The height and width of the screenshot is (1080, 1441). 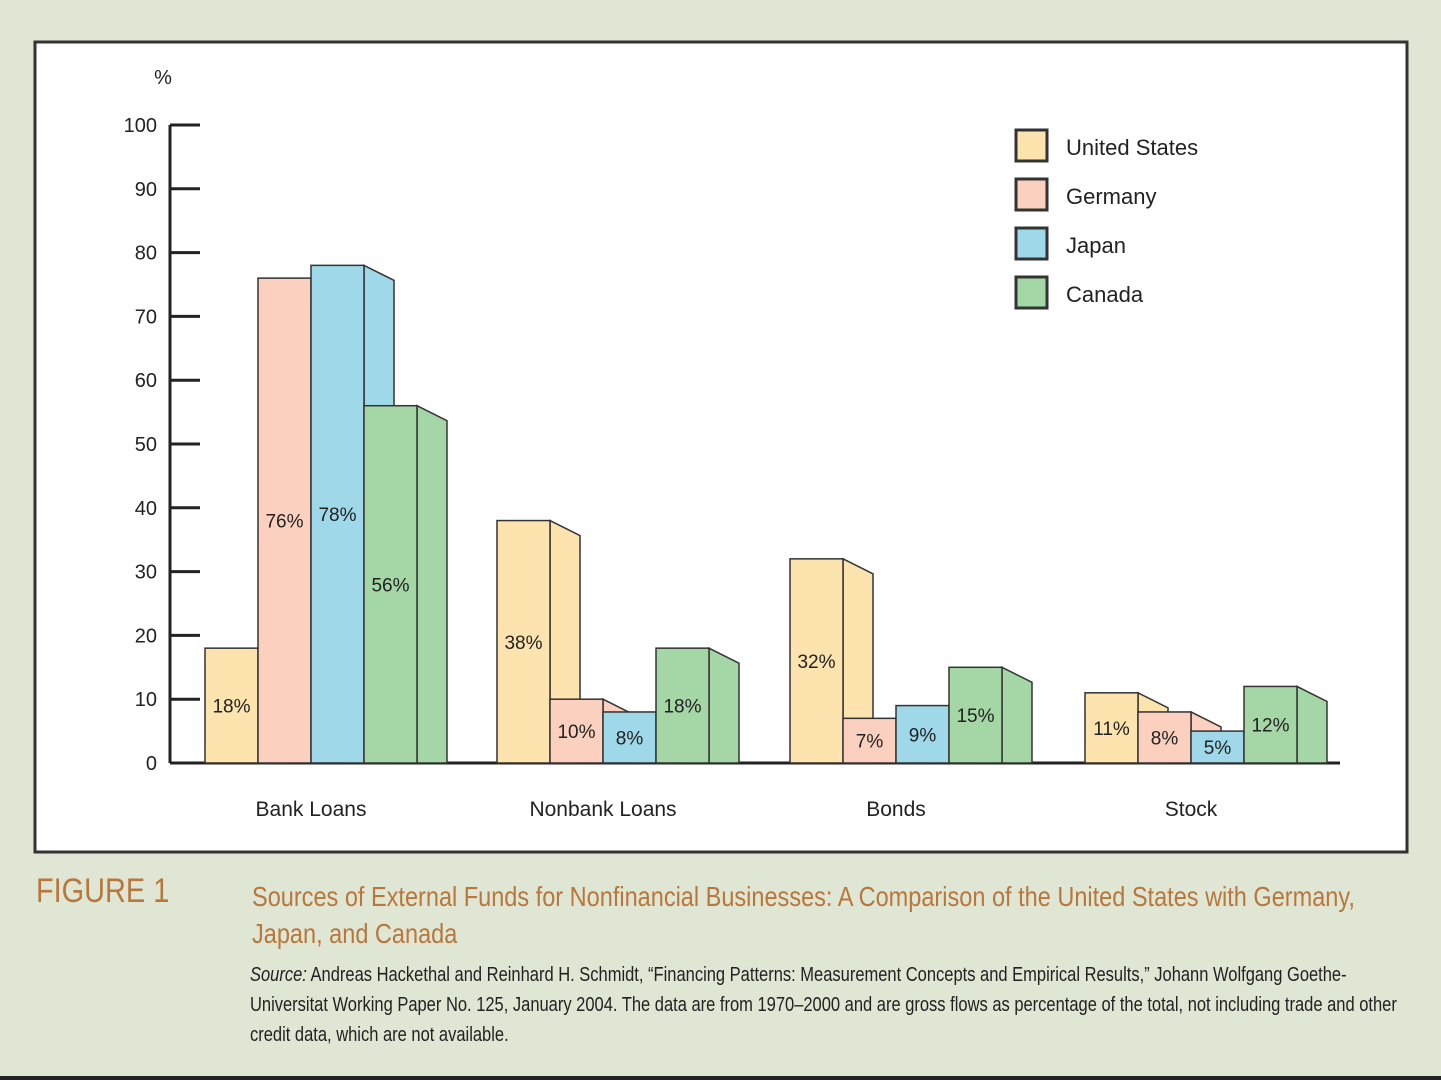 What do you see at coordinates (146, 381) in the screenshot?
I see `y-tick-label: 60` at bounding box center [146, 381].